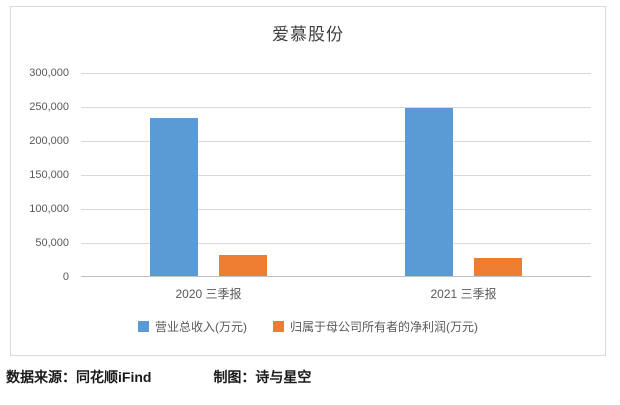  I want to click on y-axis-tick-label: 0, so click(65, 277).